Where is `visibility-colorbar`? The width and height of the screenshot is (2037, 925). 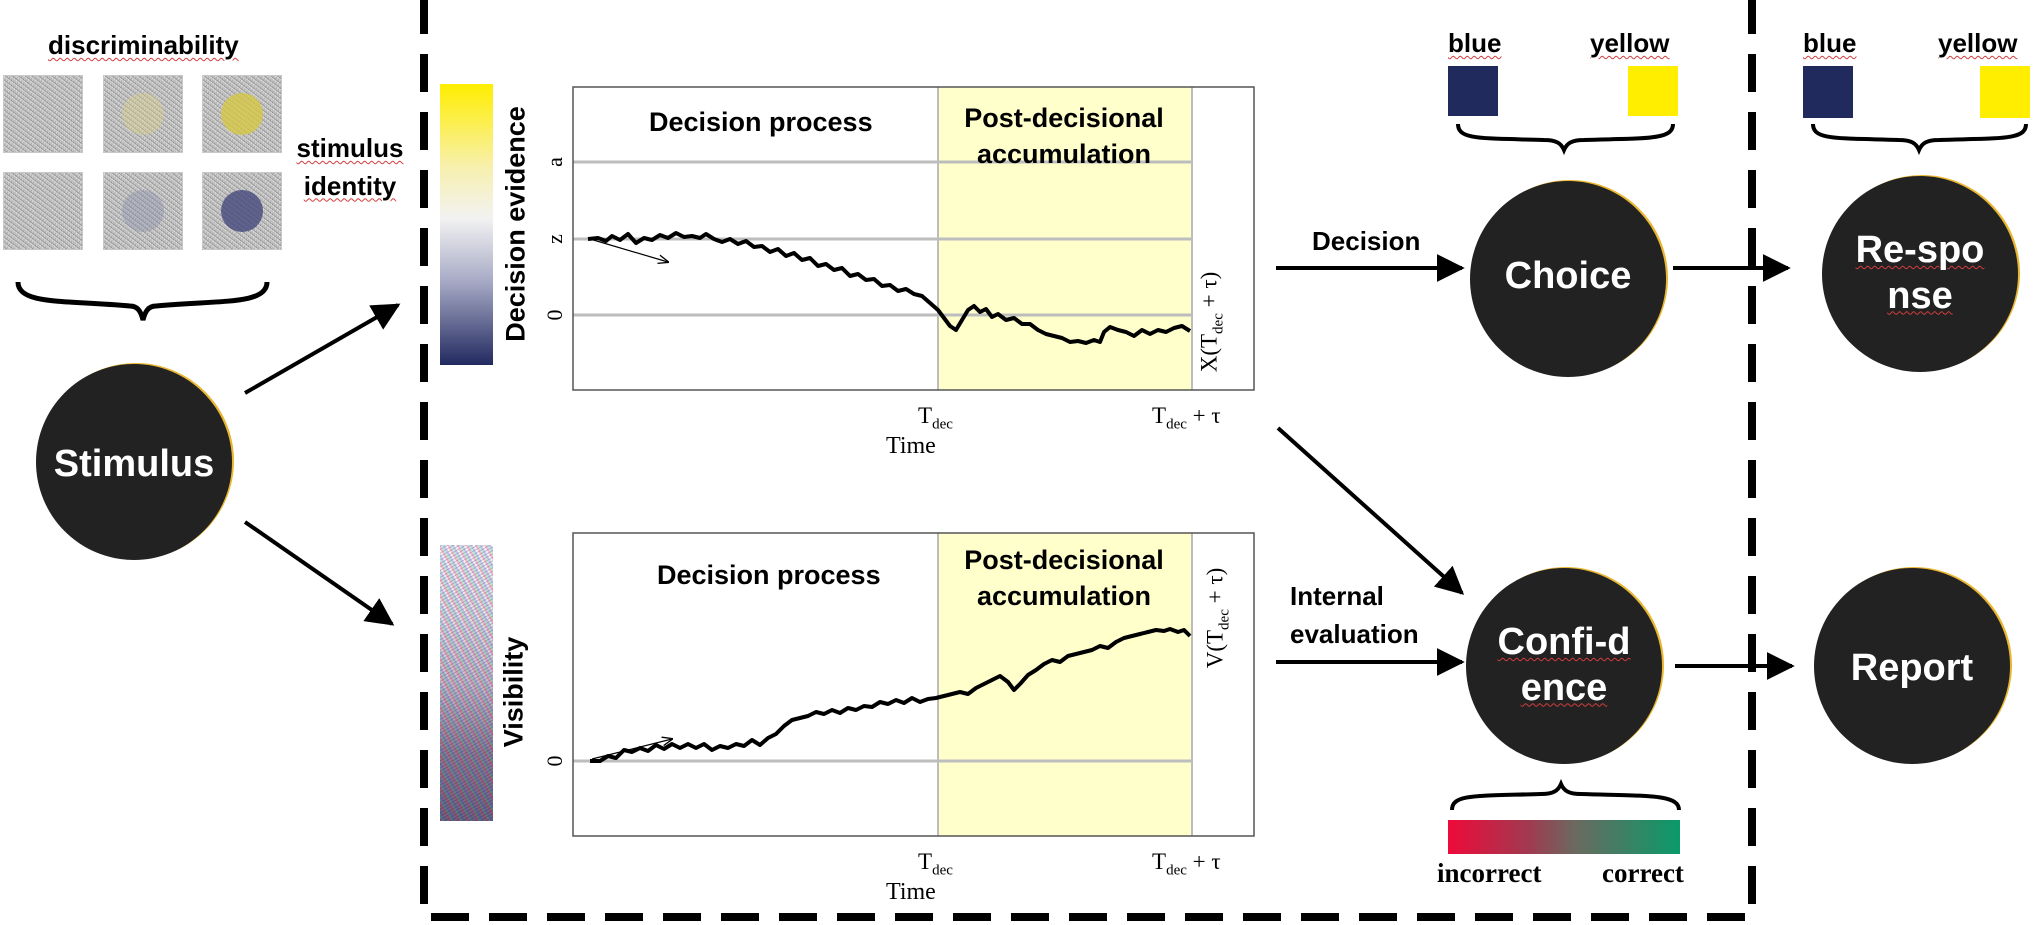
visibility-colorbar is located at coordinates (466, 683).